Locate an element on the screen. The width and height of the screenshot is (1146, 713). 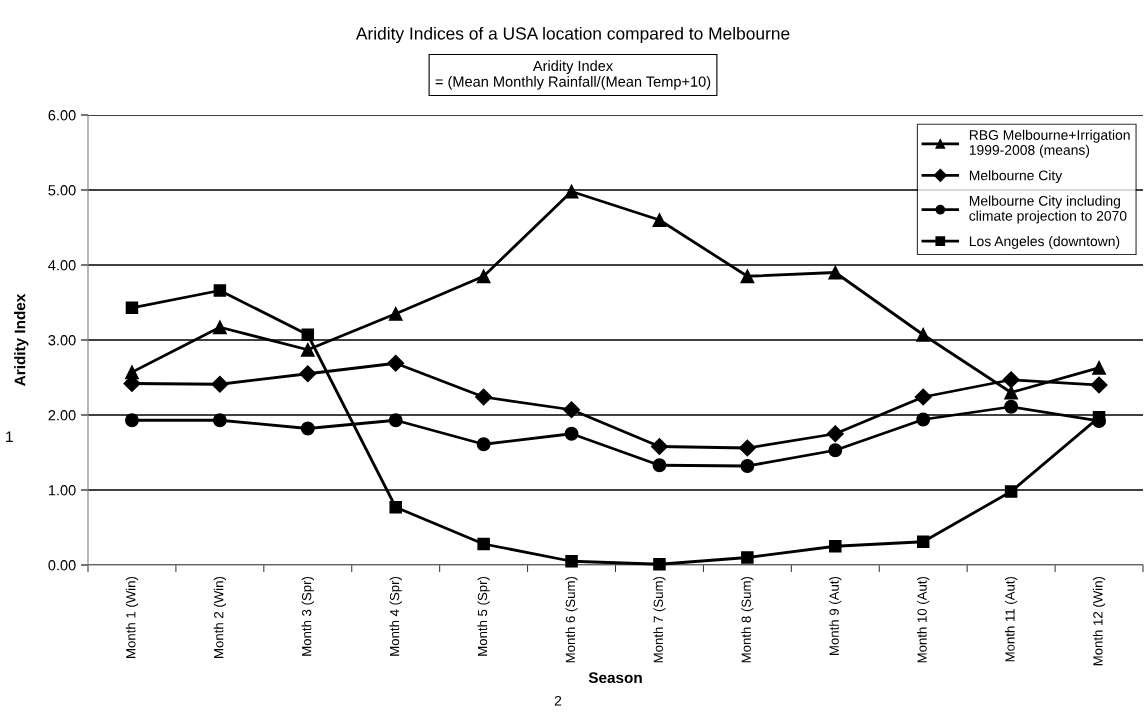
x-tick-label: Month 1 (Win) is located at coordinates (132, 617).